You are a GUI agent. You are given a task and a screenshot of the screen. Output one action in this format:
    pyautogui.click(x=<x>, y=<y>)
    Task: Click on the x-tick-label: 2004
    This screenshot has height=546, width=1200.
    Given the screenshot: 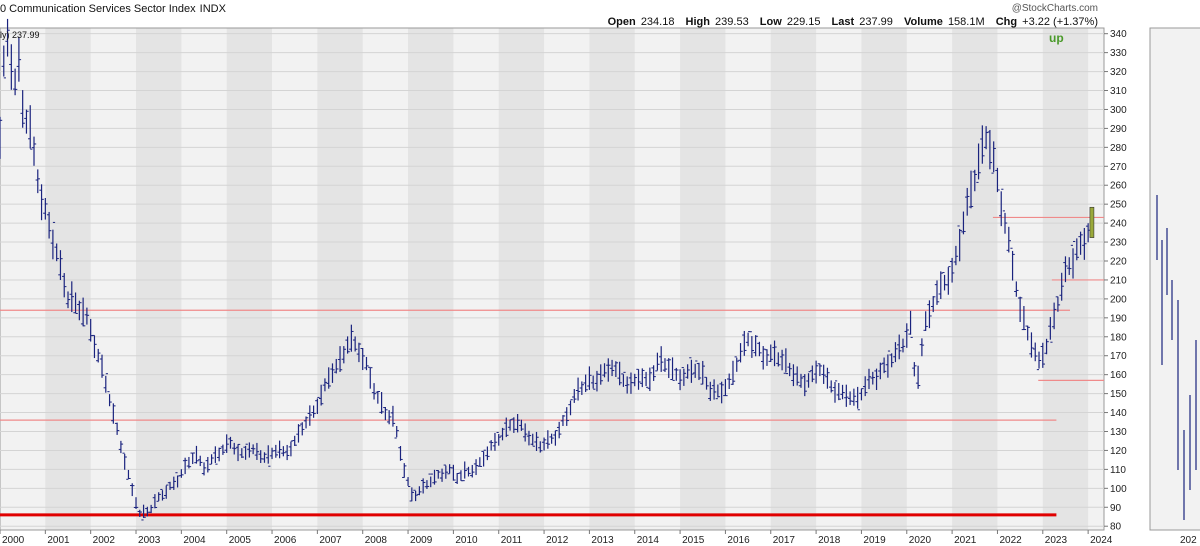 What is the action you would take?
    pyautogui.click(x=194, y=540)
    